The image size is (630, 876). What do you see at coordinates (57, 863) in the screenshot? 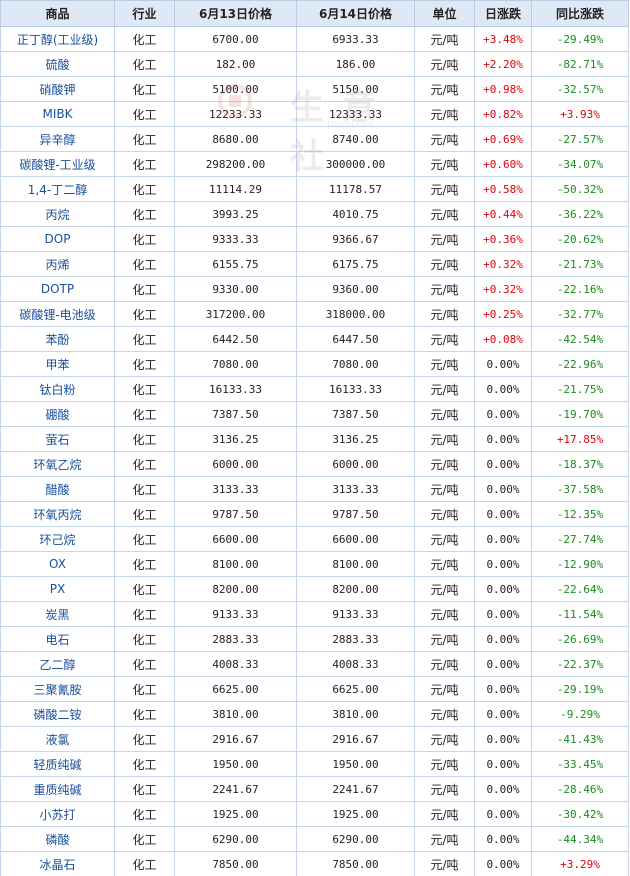
I see `commodity-name: 冰晶石` at bounding box center [57, 863].